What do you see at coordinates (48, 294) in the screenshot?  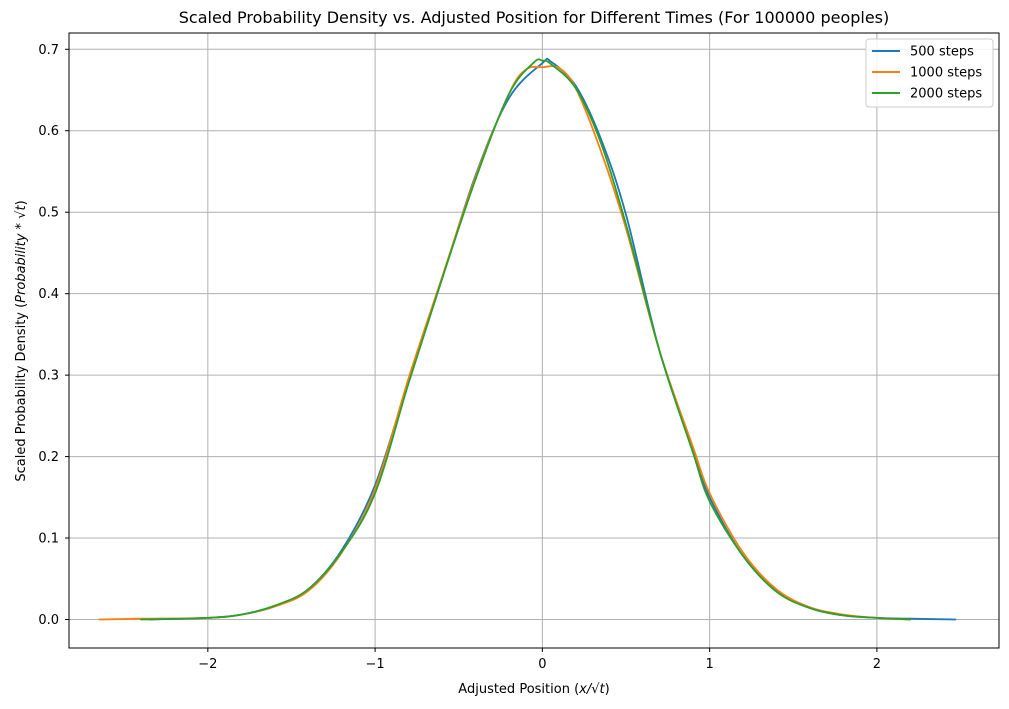 I see `y-tick-label: 0.4` at bounding box center [48, 294].